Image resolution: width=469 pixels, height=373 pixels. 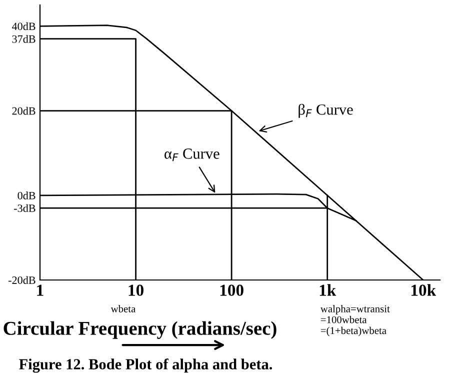 What do you see at coordinates (123, 308) in the screenshot?
I see `annotation: wbeta` at bounding box center [123, 308].